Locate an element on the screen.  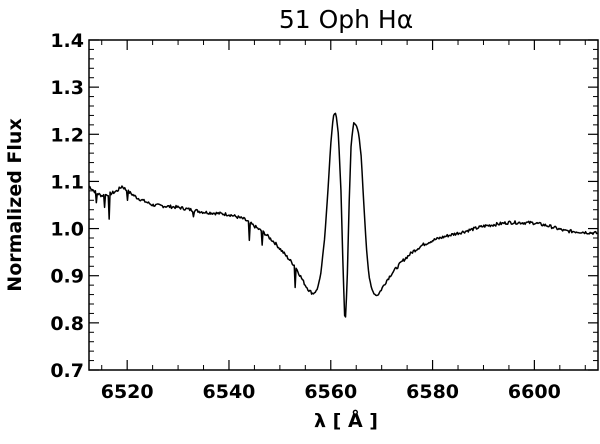
y-tick-label: 1.0 is located at coordinates (67, 230).